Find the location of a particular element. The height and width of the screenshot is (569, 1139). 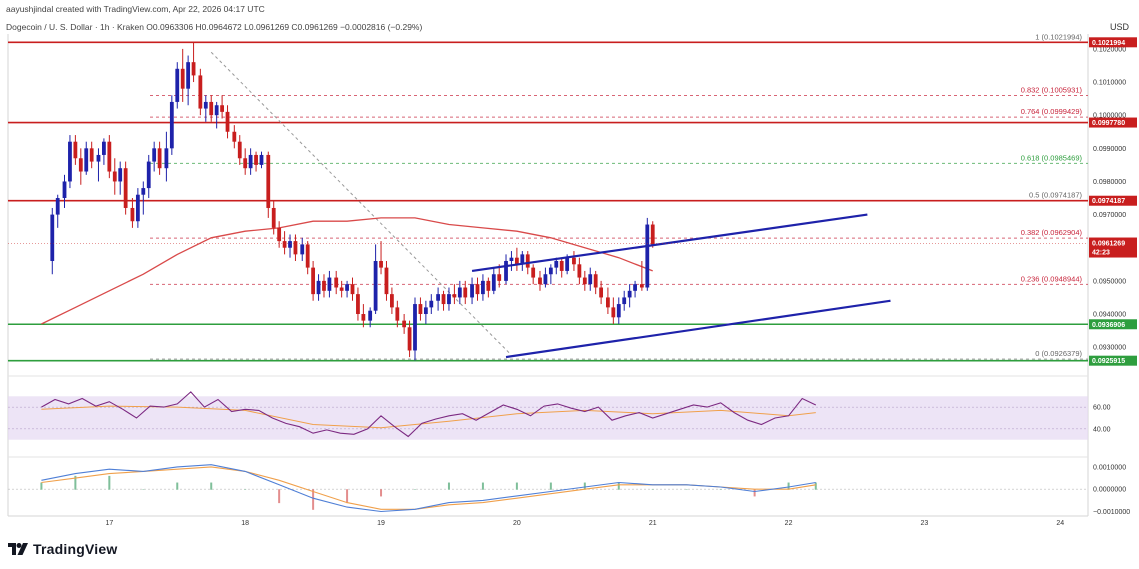

fib-level-label: 0.236 (0.0948944) is located at coordinates (1052, 278).